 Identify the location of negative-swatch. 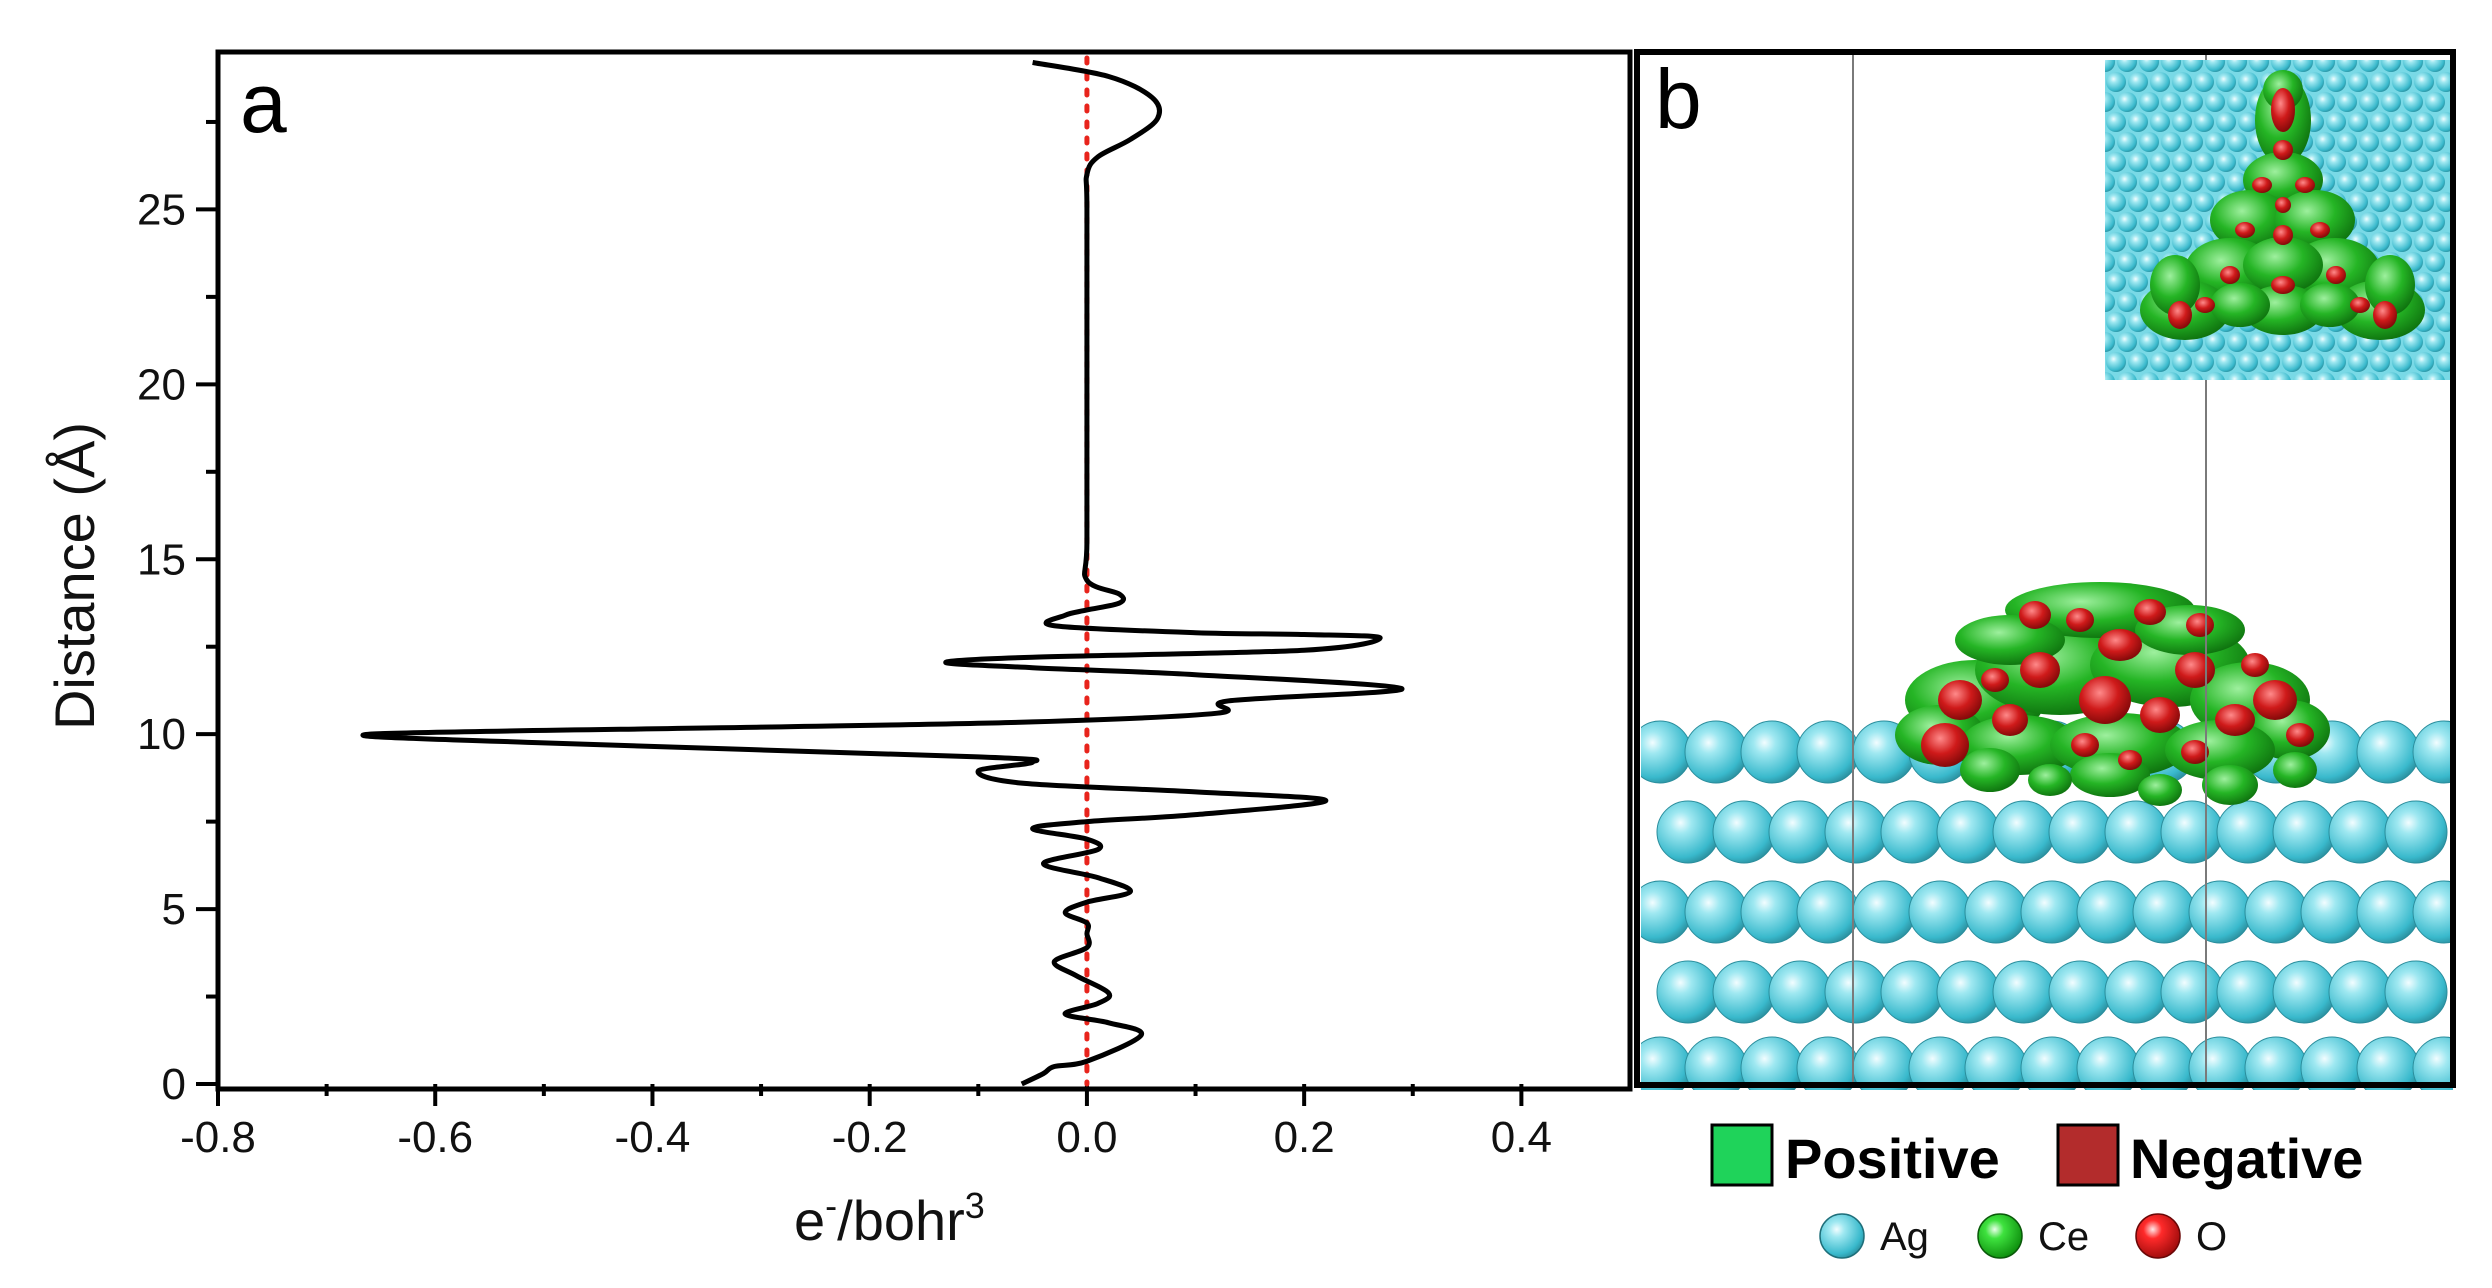
(2088, 1155).